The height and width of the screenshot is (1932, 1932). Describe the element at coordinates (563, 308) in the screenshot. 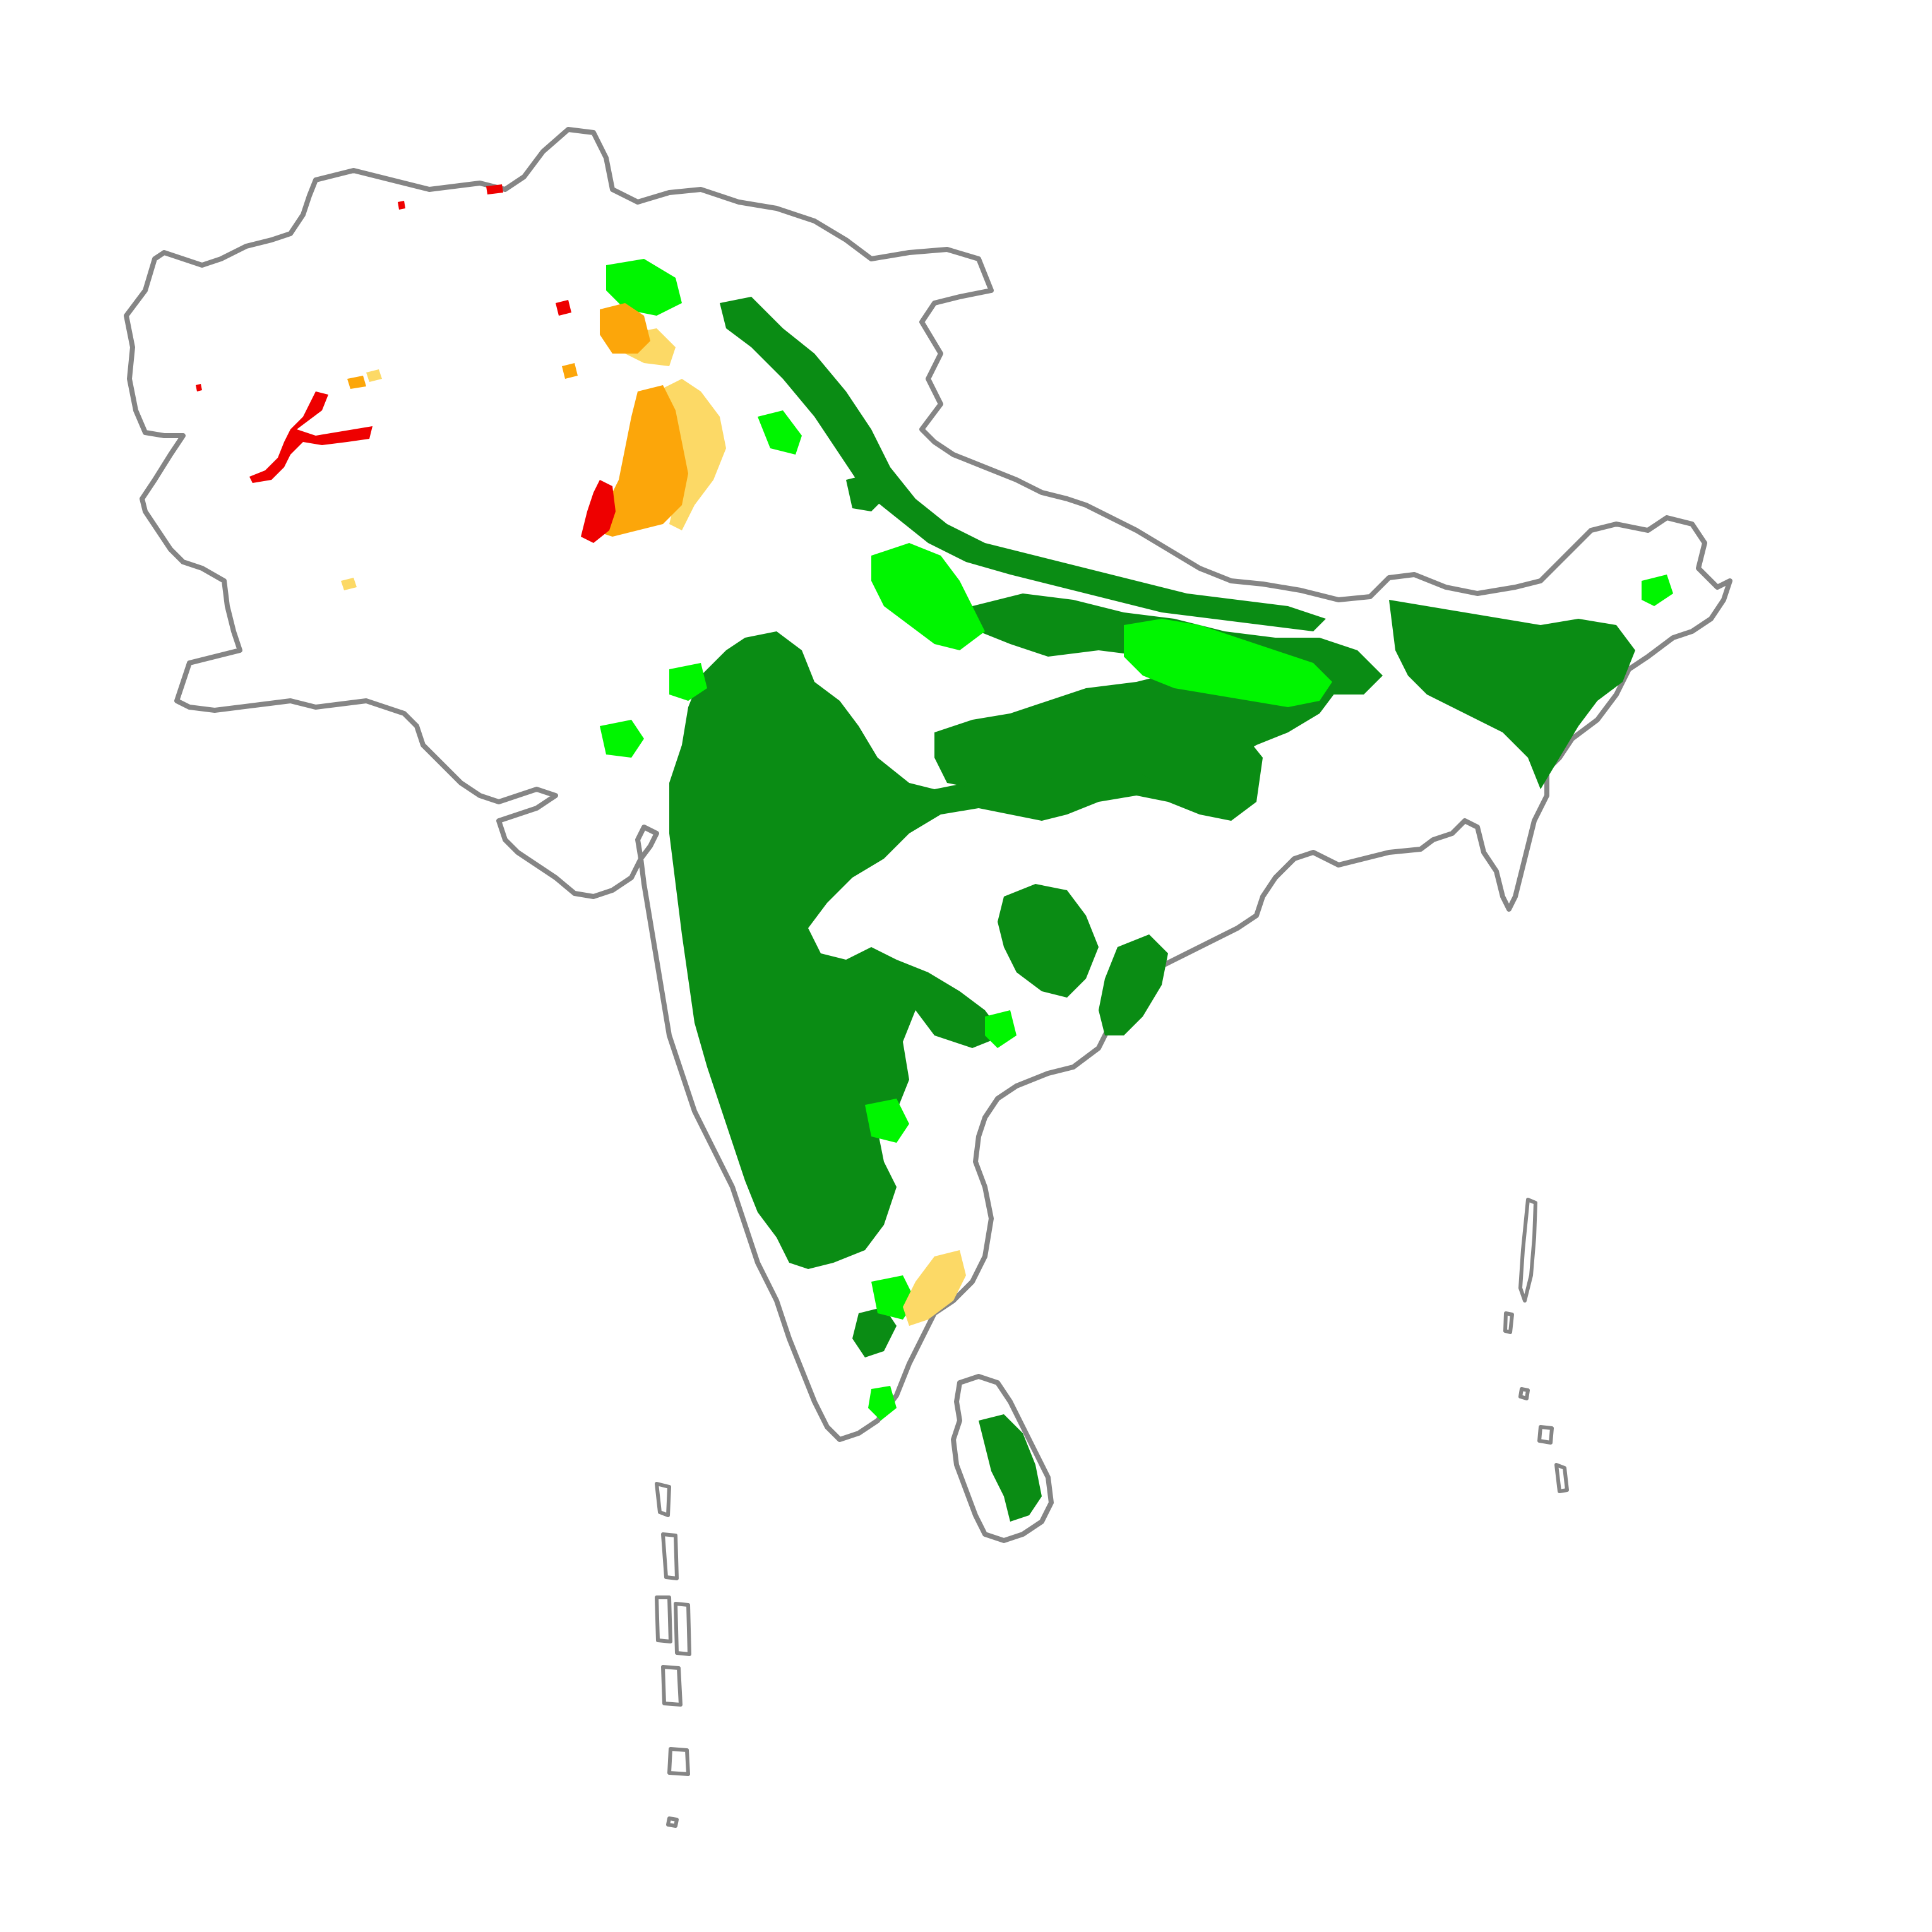

I see `red-kashmir-spot` at that location.